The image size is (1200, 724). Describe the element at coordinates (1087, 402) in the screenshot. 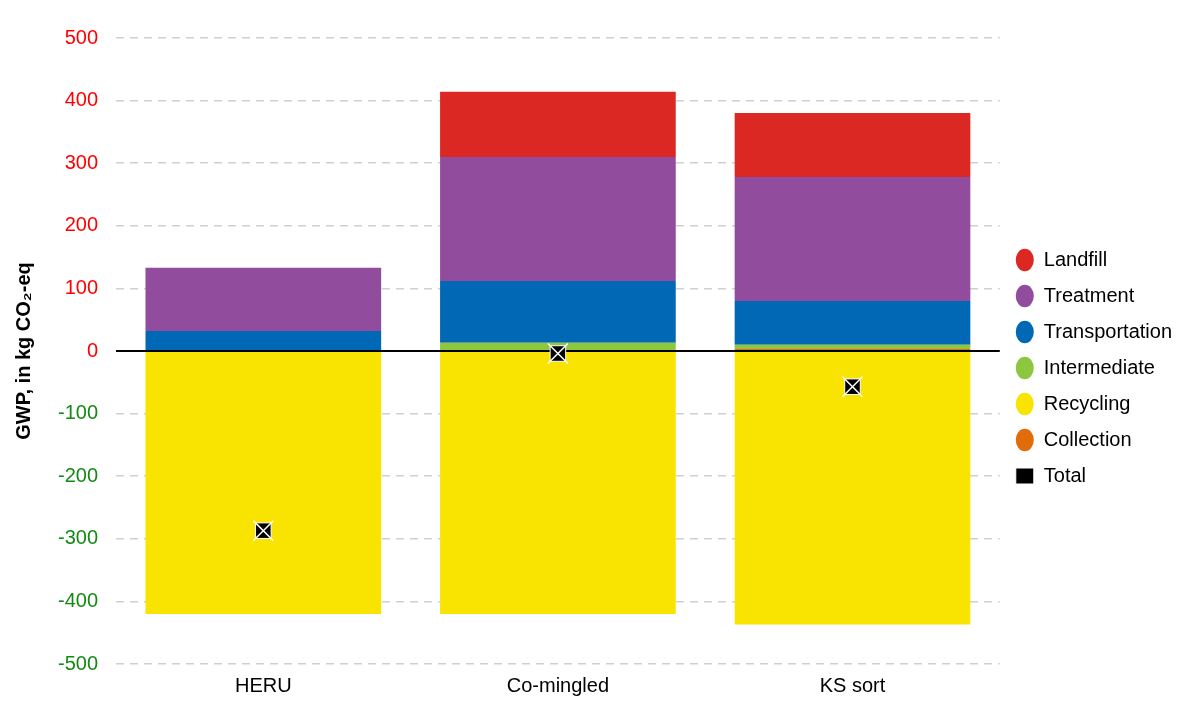

I see `legend-label: Recycling` at that location.